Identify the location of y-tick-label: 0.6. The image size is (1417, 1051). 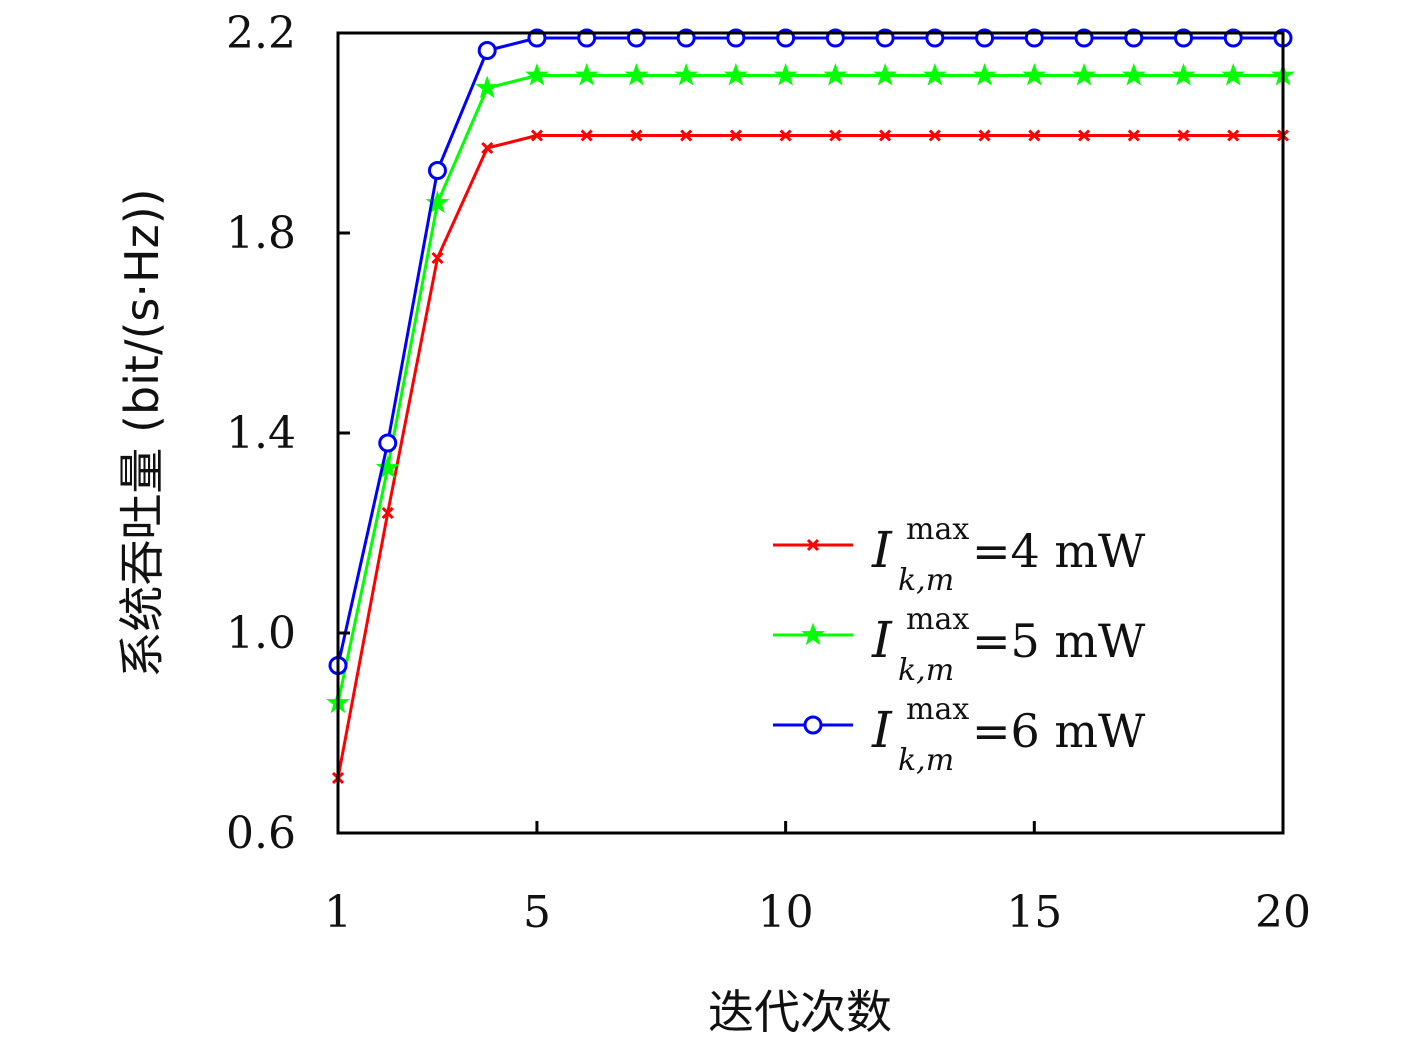
(261, 833).